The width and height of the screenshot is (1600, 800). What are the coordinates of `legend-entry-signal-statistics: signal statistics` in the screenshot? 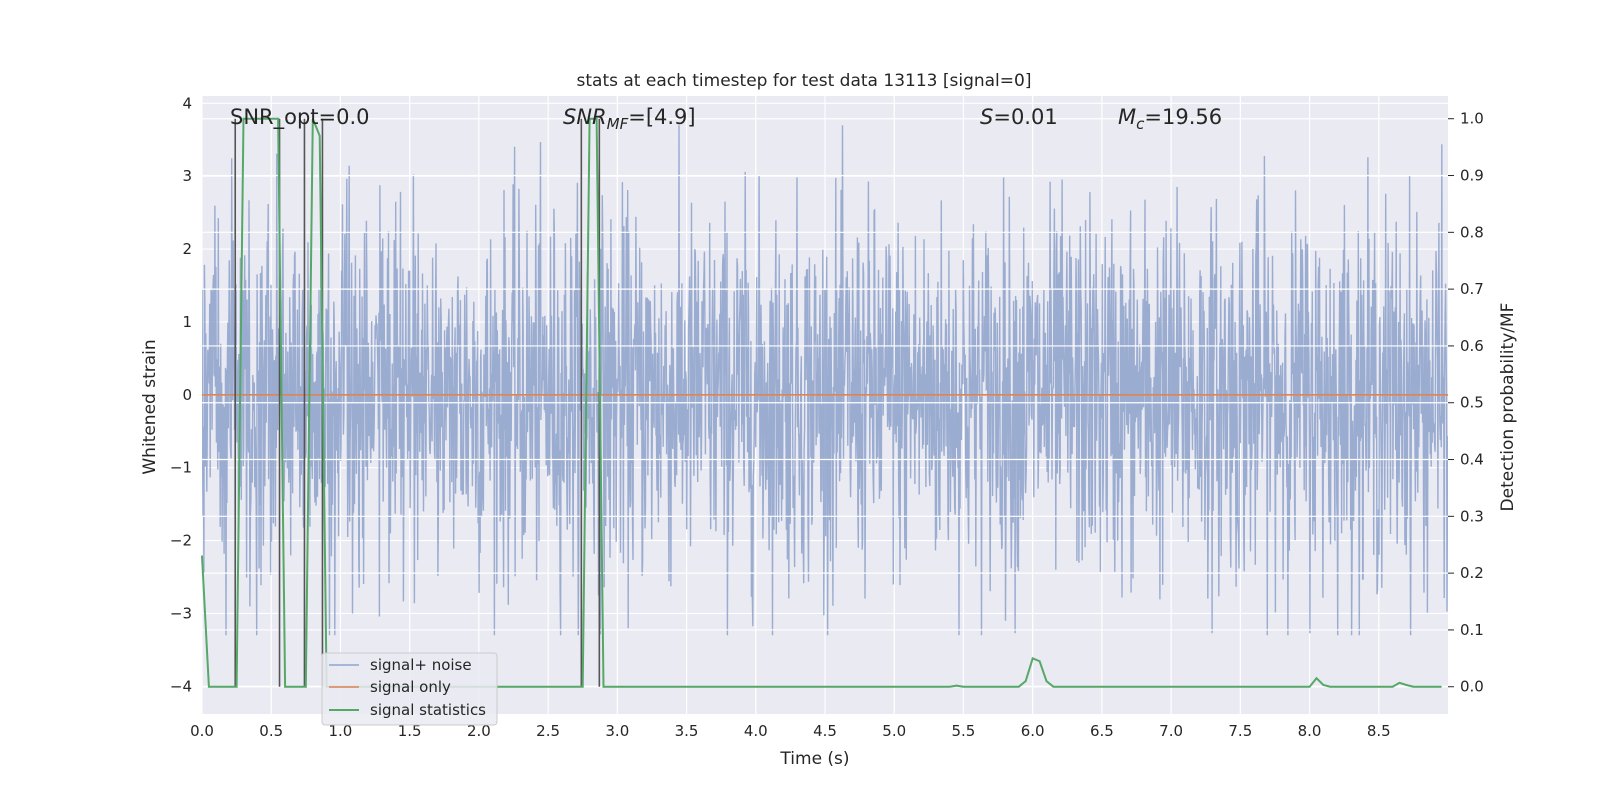 It's located at (428, 710).